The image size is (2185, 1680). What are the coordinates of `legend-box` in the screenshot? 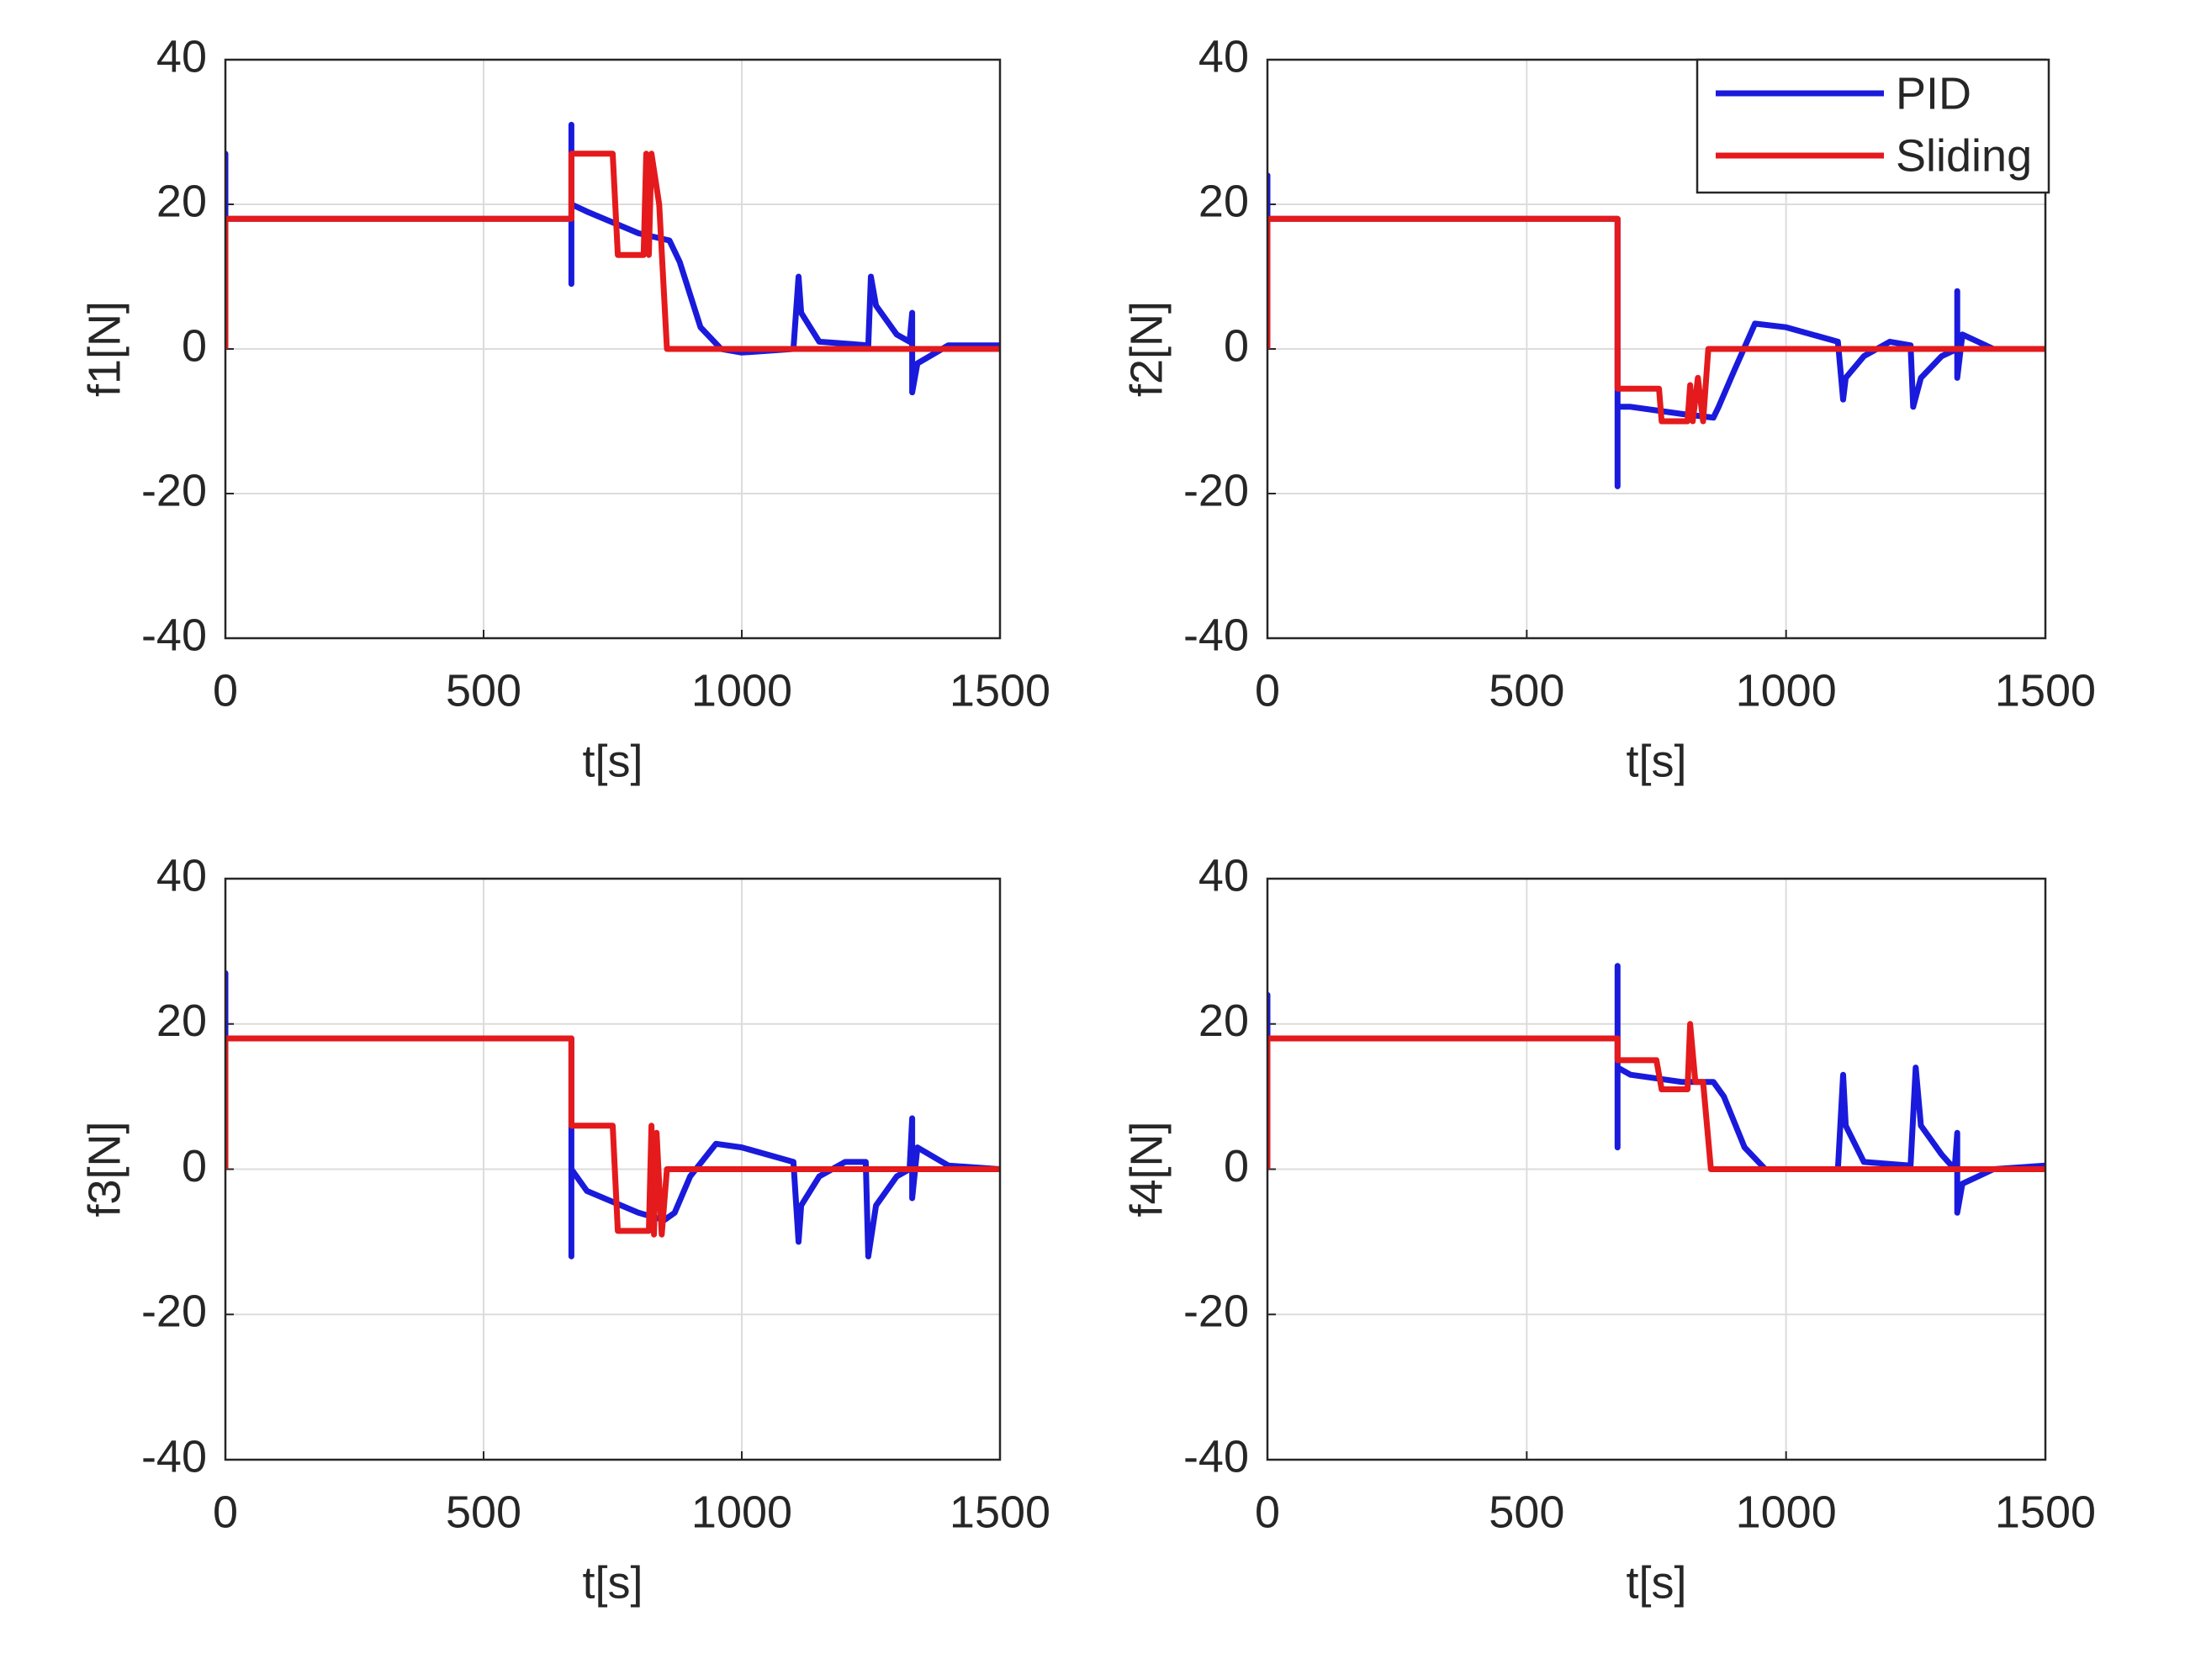 It's located at (1873, 126).